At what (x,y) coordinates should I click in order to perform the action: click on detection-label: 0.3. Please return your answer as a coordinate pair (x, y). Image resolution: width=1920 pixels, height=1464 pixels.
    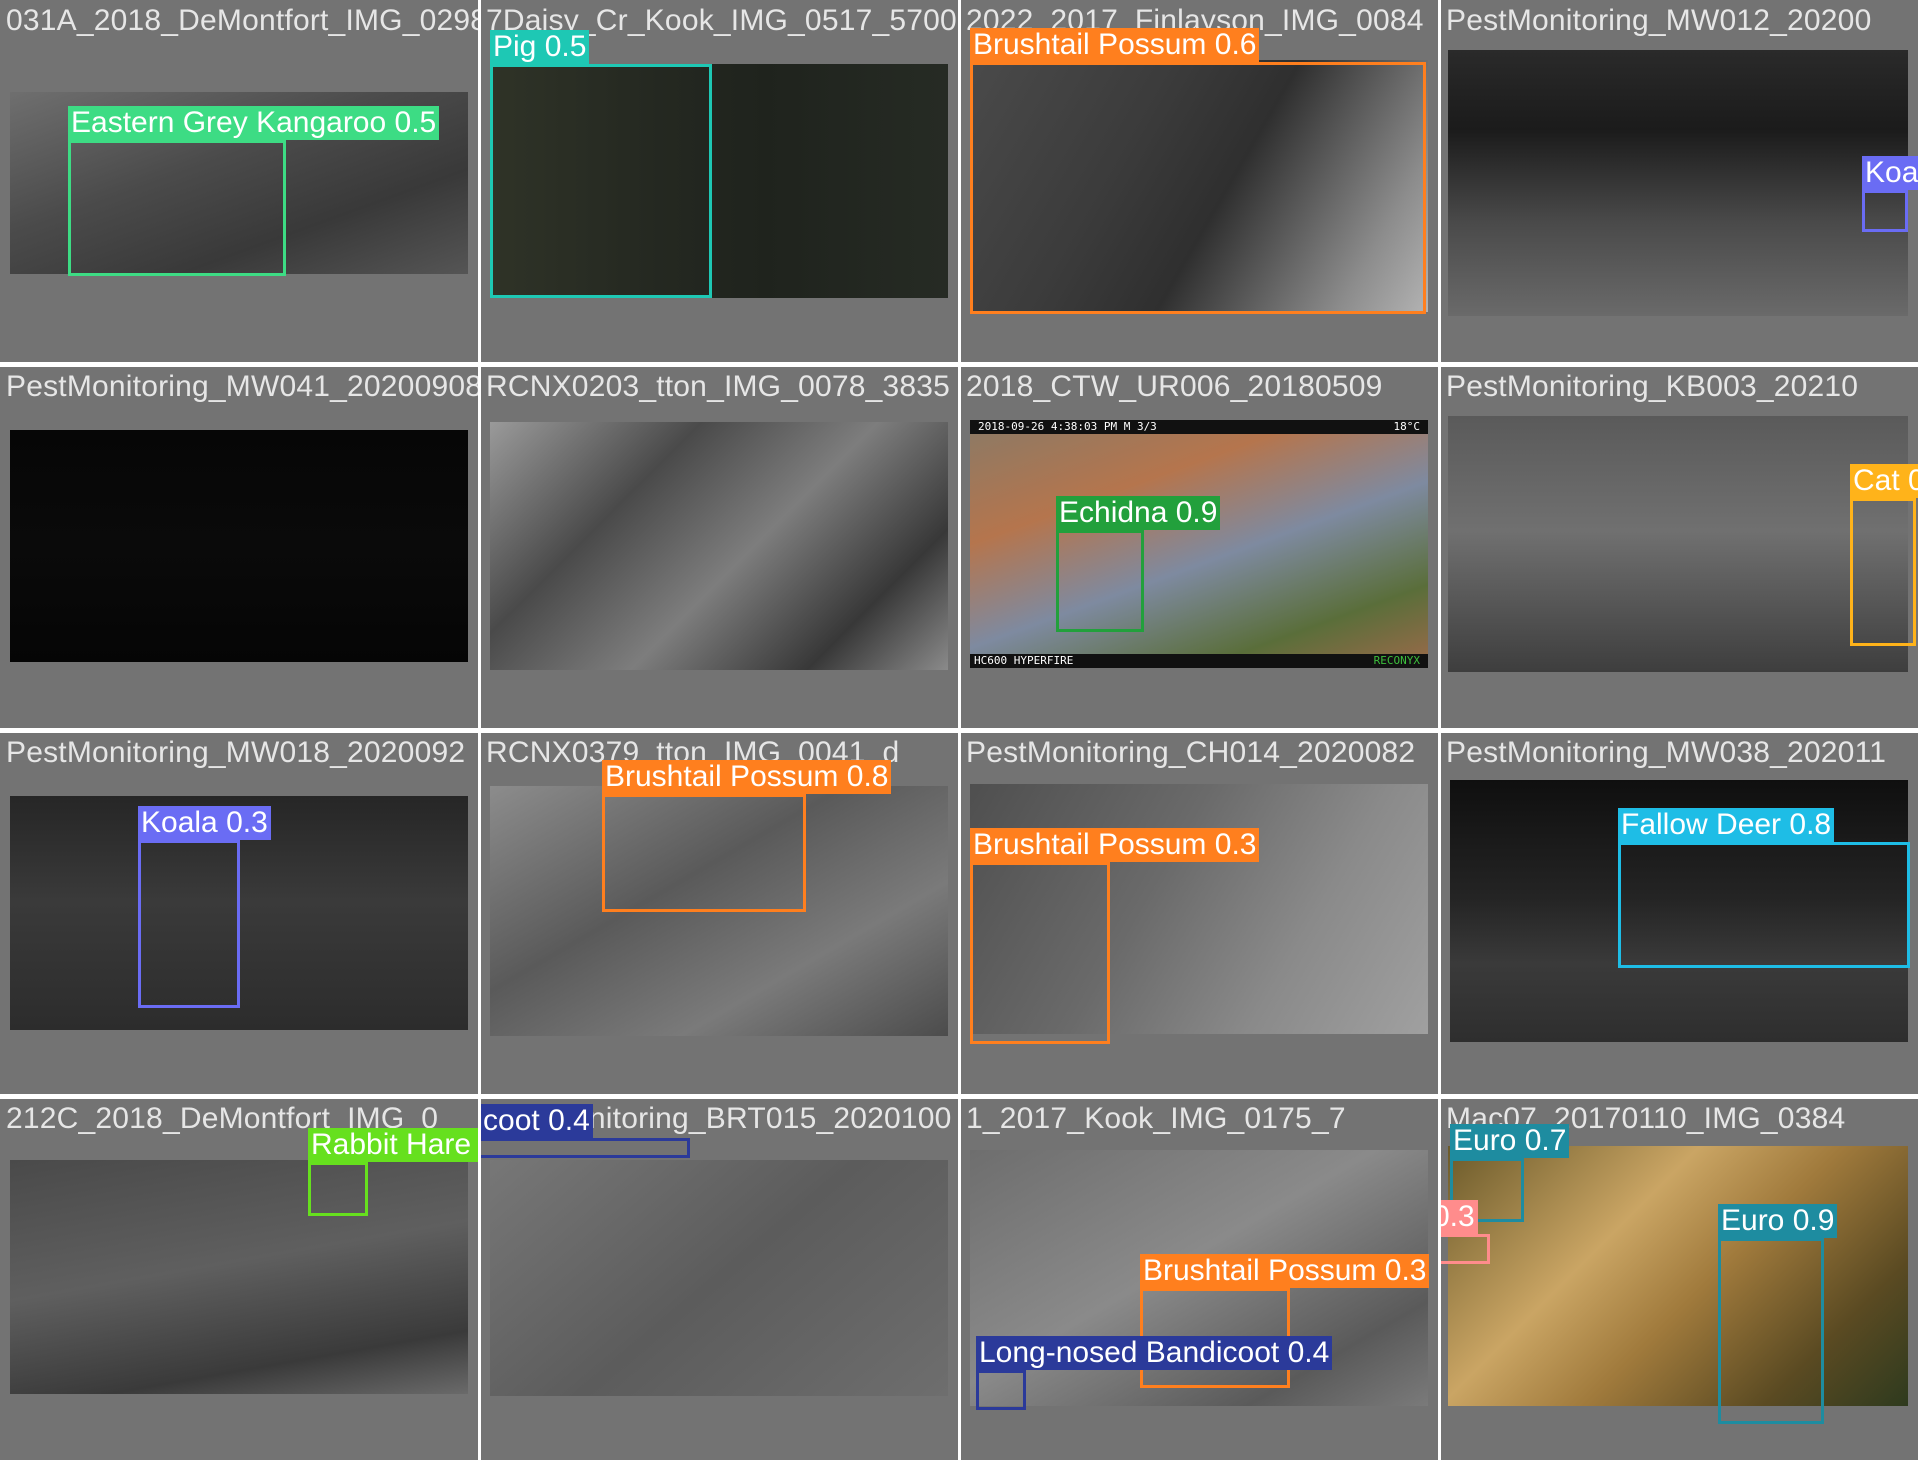
    Looking at the image, I should click on (1459, 1217).